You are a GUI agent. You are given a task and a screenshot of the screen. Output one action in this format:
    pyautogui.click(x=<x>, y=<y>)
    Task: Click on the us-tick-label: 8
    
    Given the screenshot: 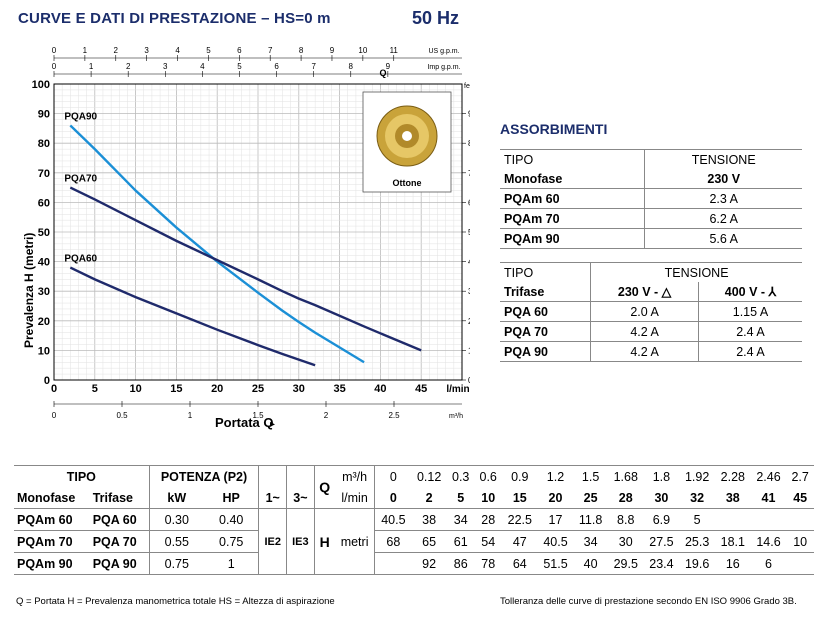 What is the action you would take?
    pyautogui.click(x=301, y=50)
    